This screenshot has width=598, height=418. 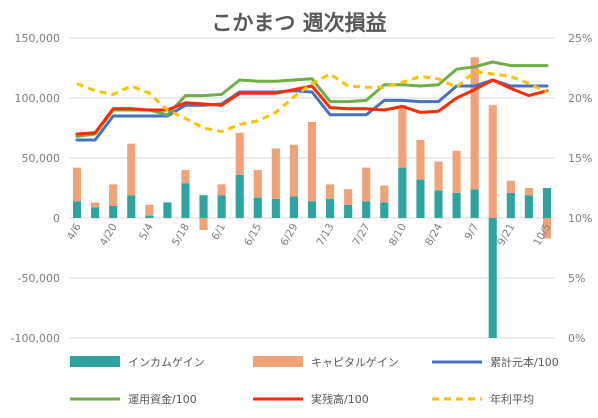 What do you see at coordinates (74, 231) in the screenshot?
I see `x-tick-label: 4/6` at bounding box center [74, 231].